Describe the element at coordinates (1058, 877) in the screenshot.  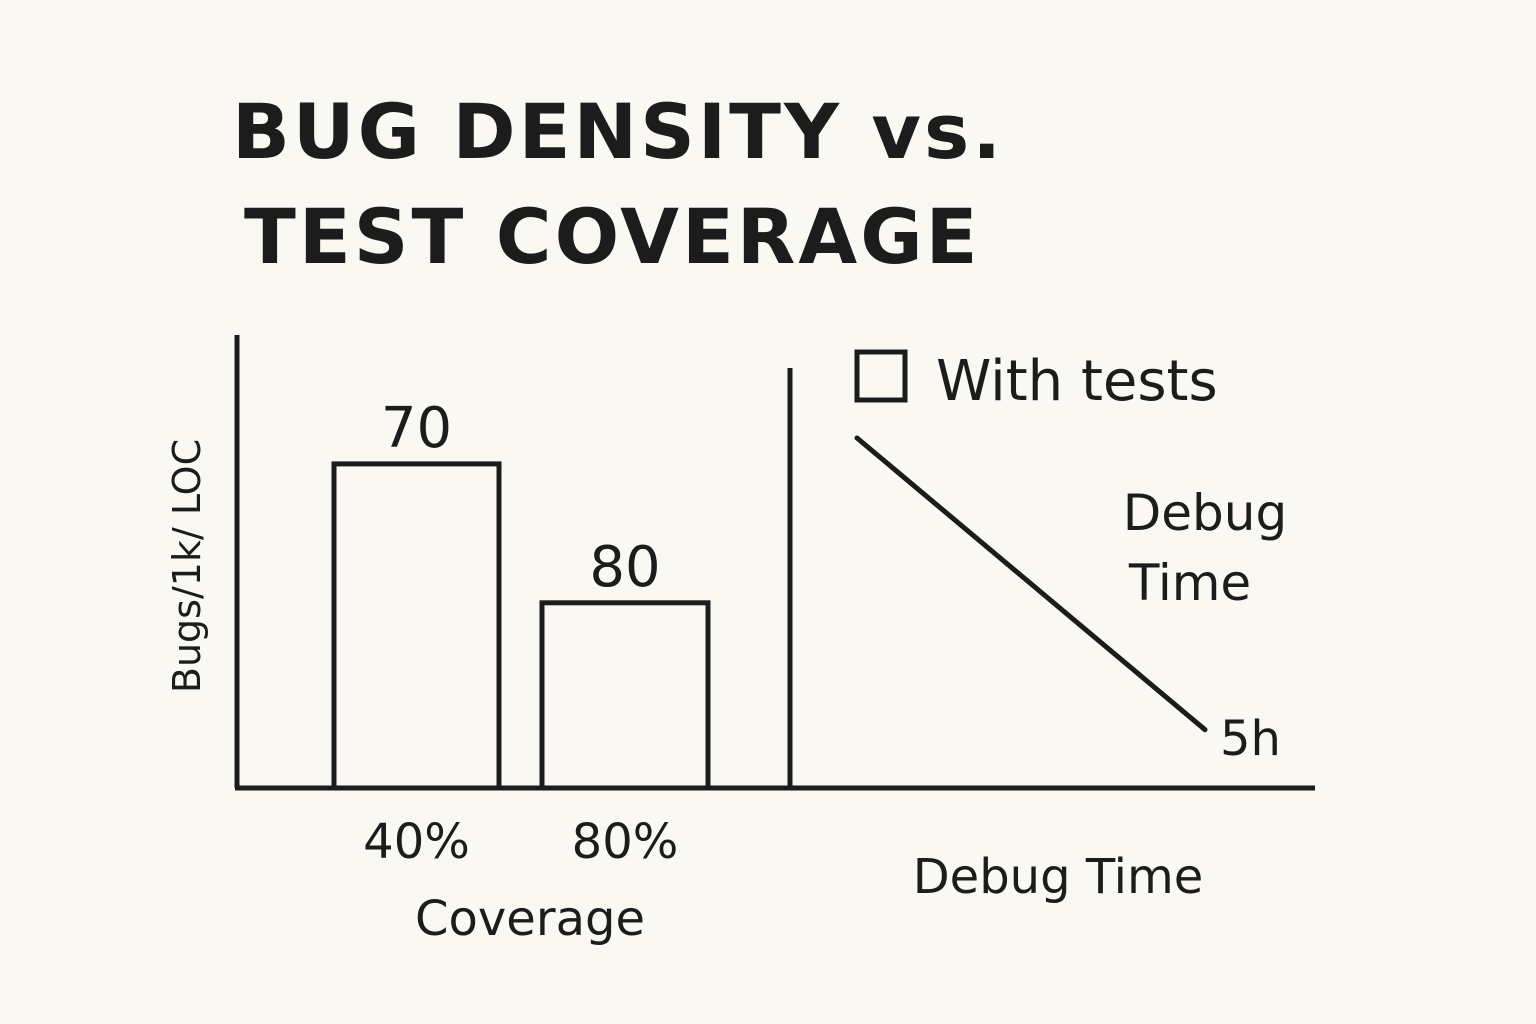
I see `line-chart-xlabel: Debug Time` at that location.